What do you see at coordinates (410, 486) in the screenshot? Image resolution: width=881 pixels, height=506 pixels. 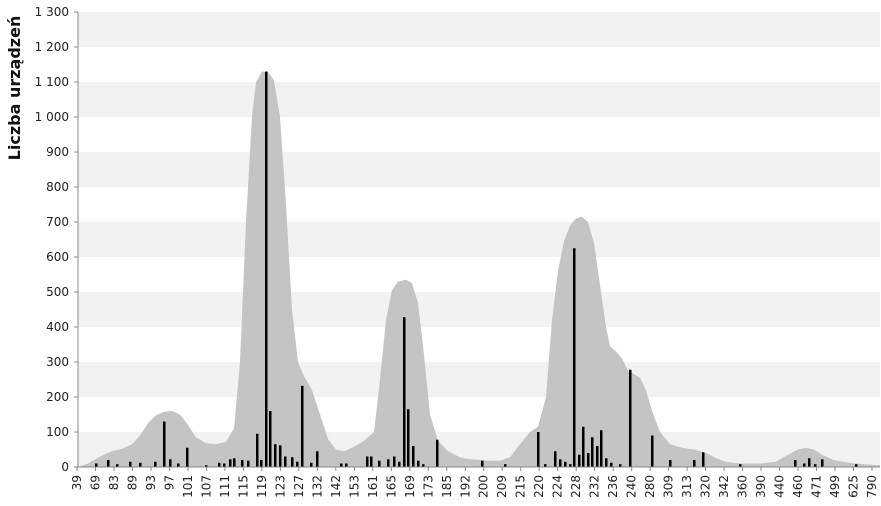 I see `x-tick-label: 169` at bounding box center [410, 486].